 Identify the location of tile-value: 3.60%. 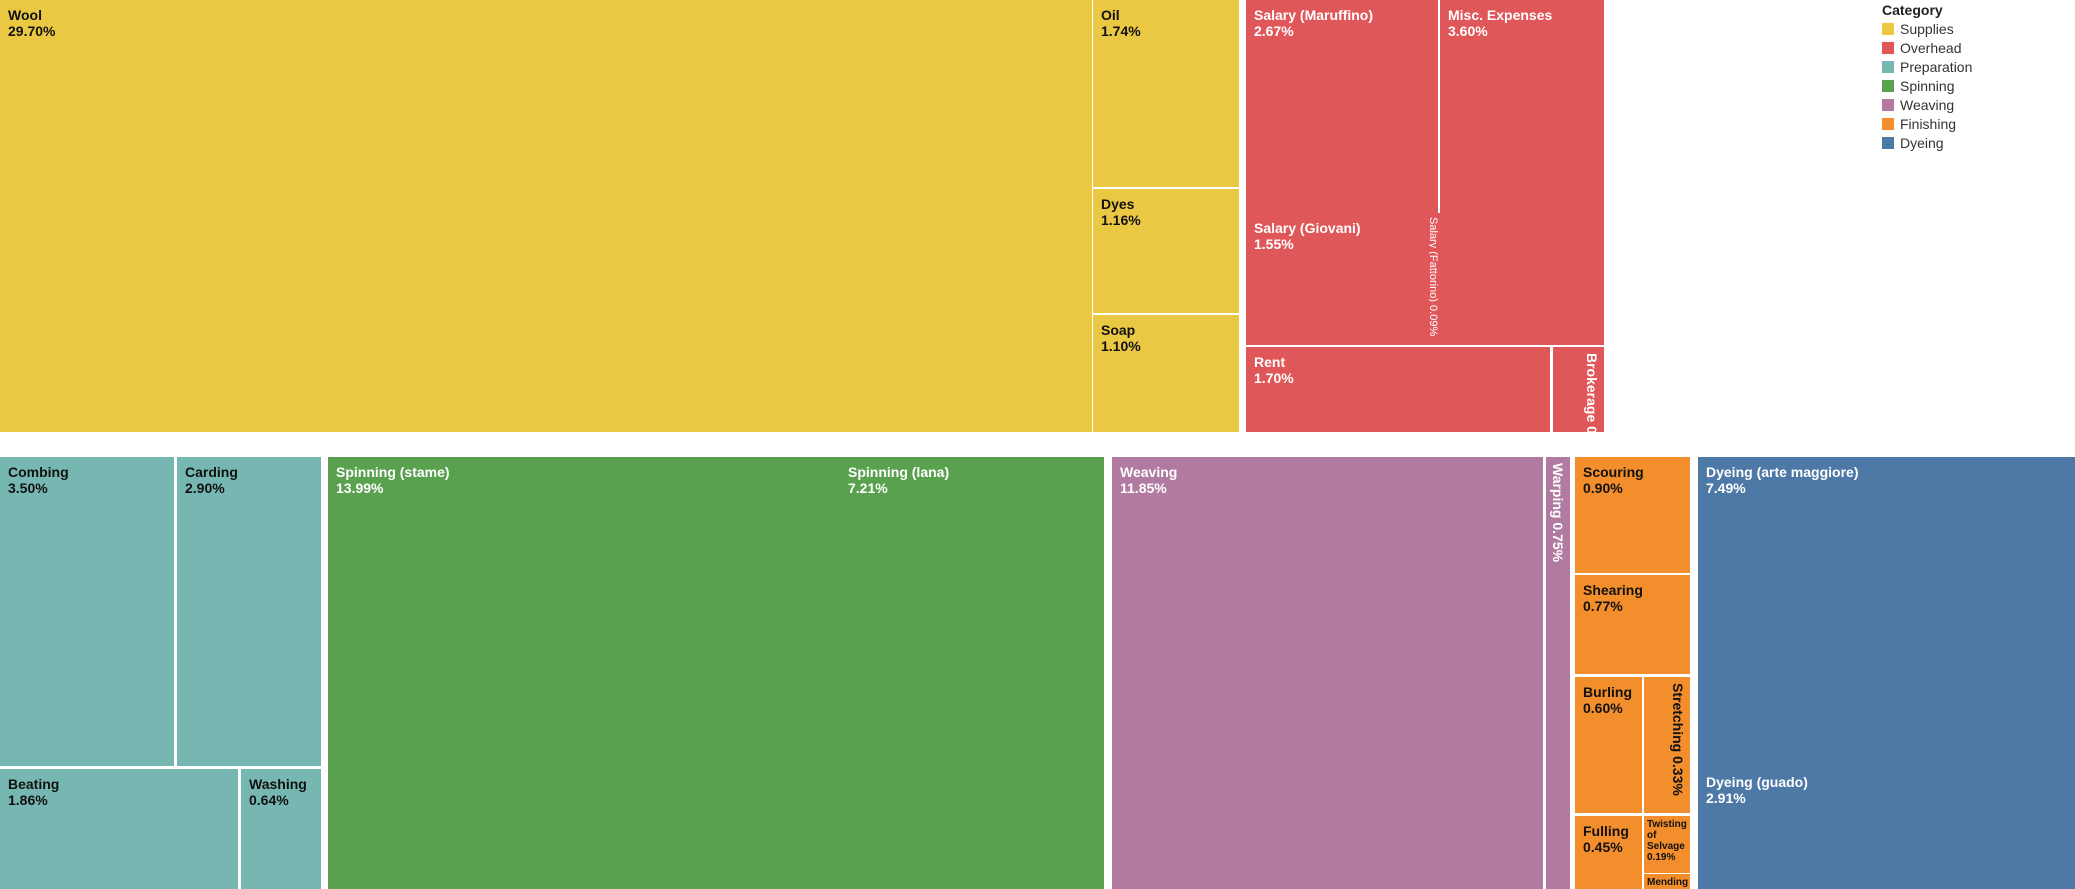
(1468, 31).